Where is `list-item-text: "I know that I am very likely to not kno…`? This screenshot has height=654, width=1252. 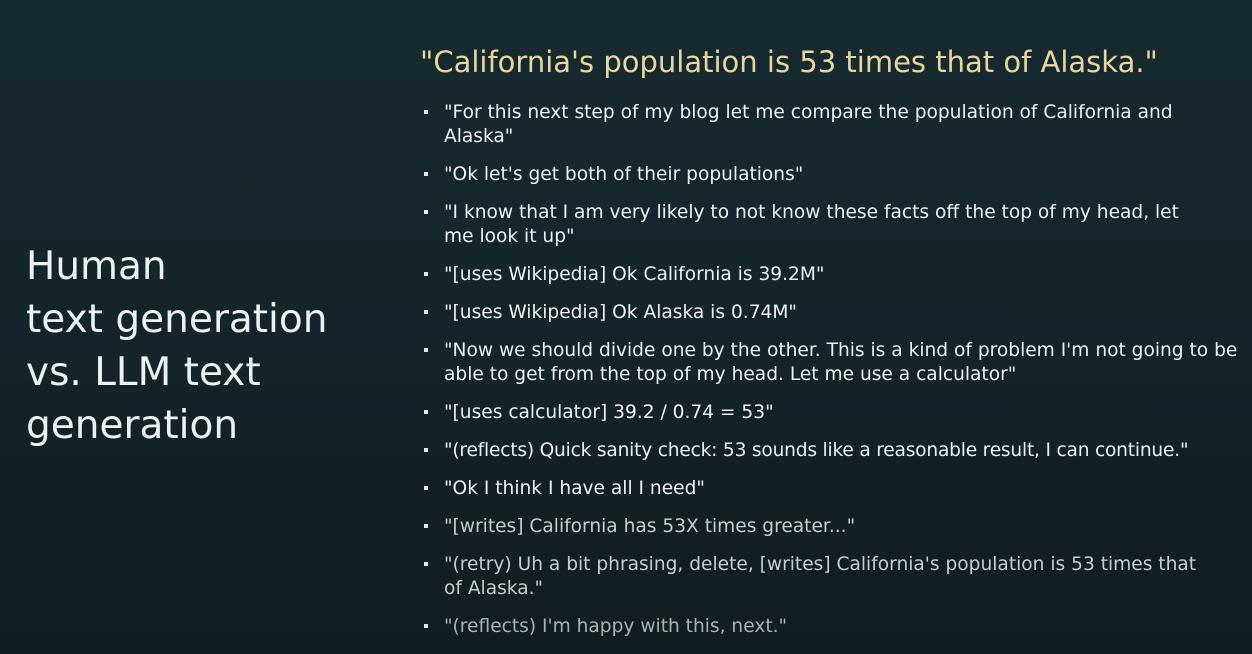 list-item-text: "I know that I am very likely to not kno… is located at coordinates (811, 224).